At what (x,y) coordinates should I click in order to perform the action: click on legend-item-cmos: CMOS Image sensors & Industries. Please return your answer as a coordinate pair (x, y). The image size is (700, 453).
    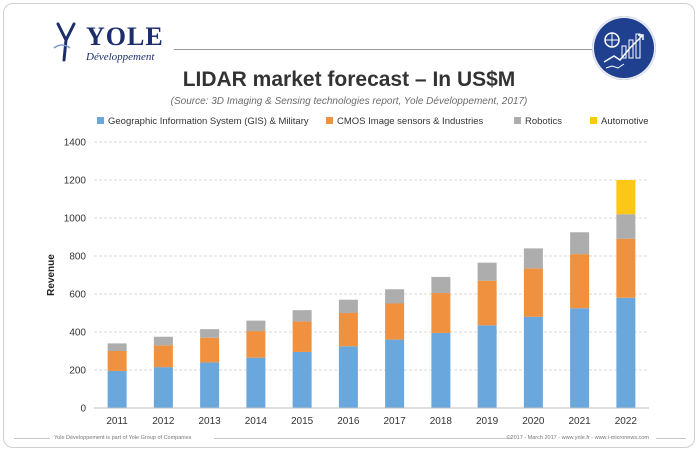
    Looking at the image, I should click on (404, 121).